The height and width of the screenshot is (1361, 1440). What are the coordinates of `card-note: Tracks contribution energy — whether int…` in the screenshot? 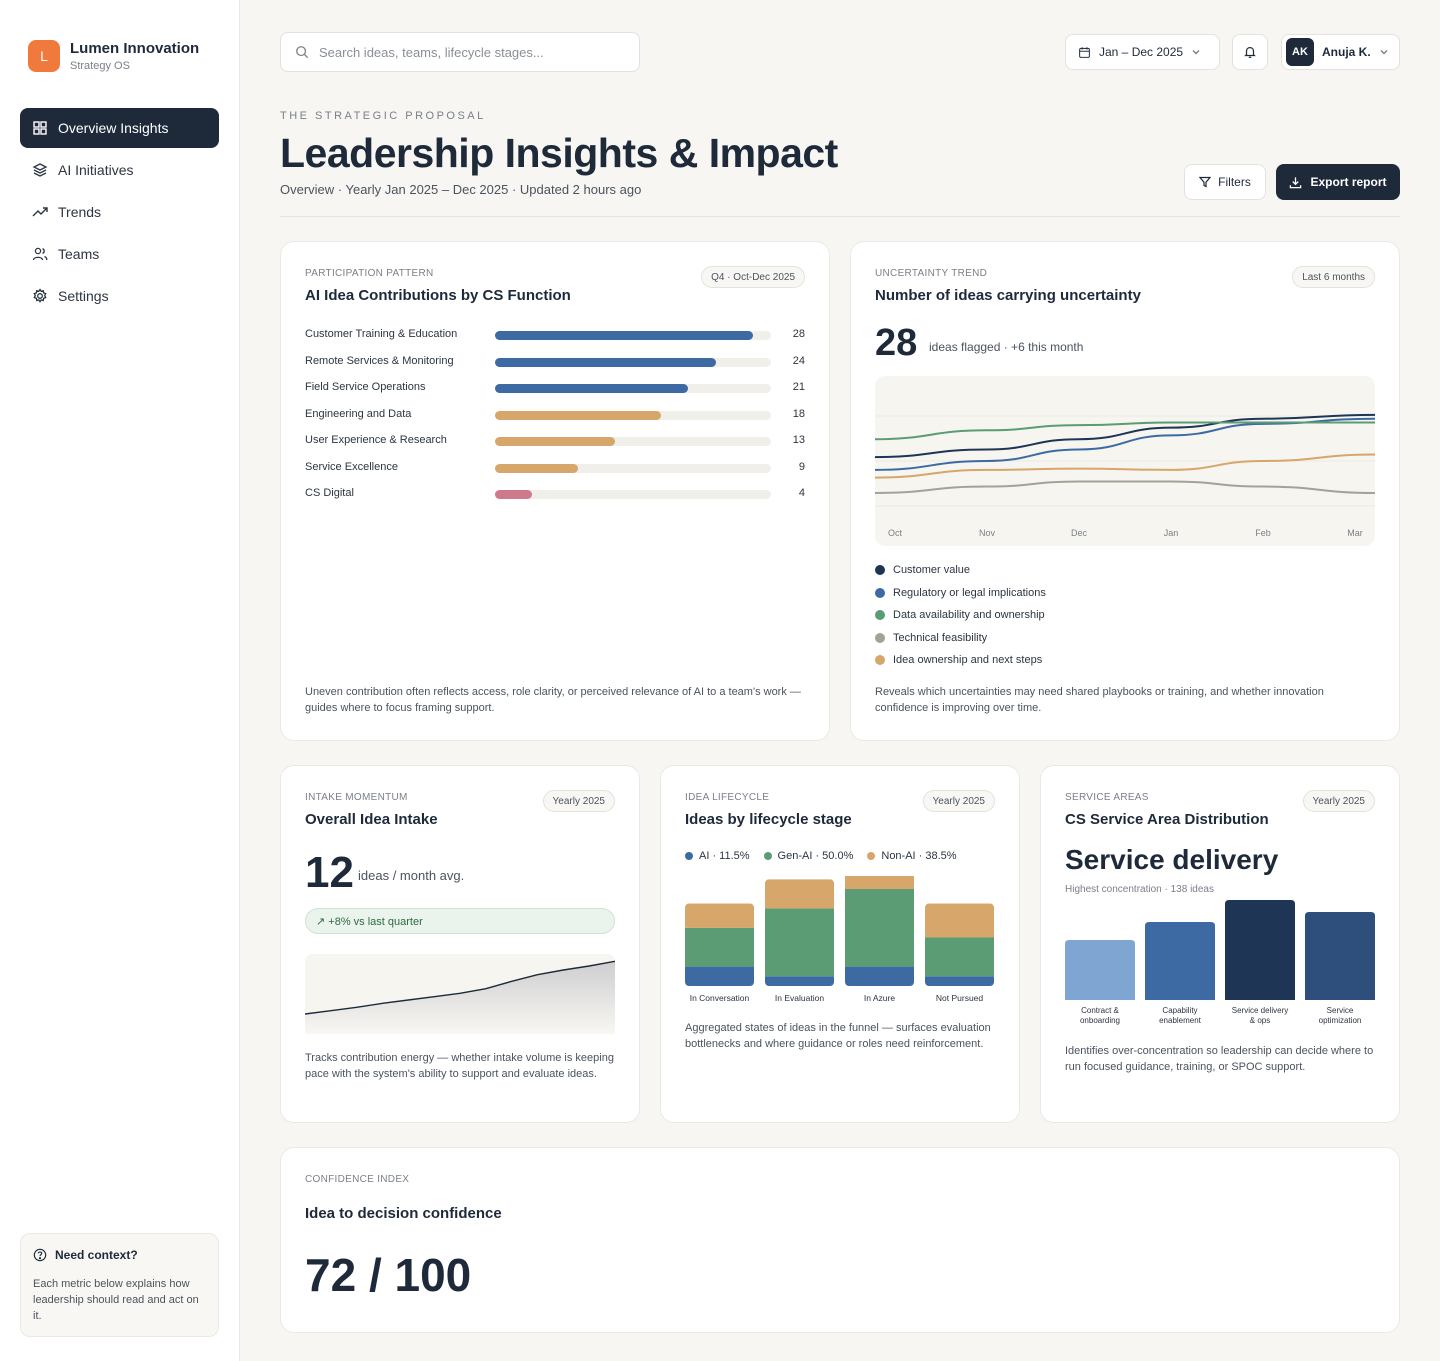 It's located at (459, 1066).